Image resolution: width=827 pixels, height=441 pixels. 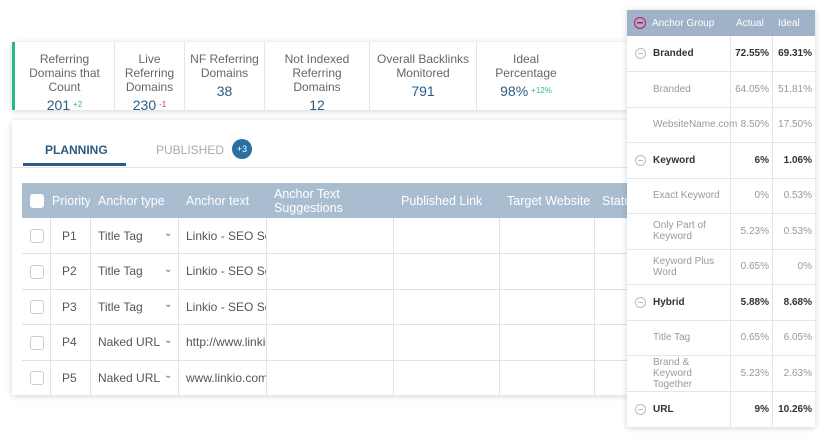 I want to click on stat-number: 791, so click(x=423, y=91).